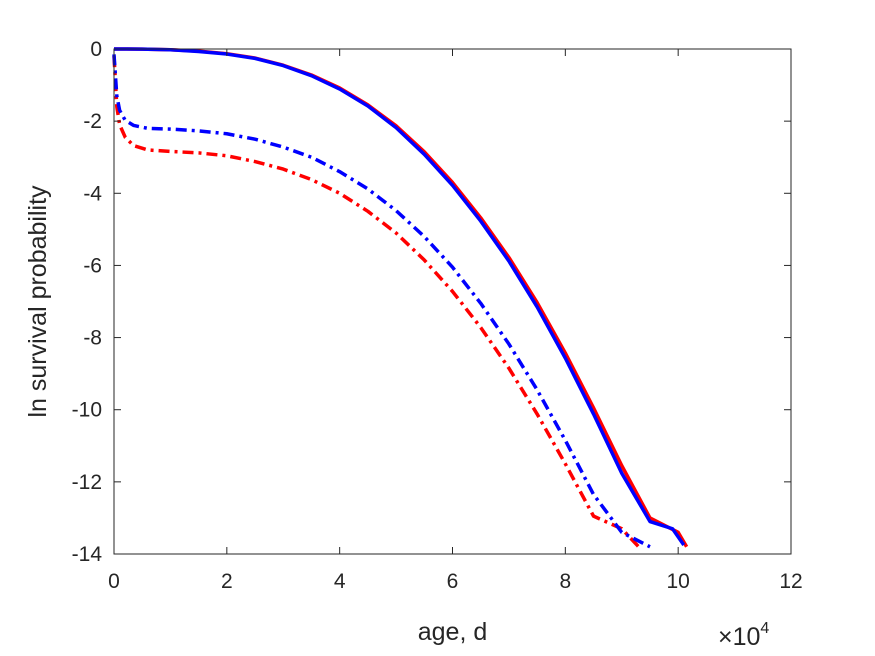  Describe the element at coordinates (92, 338) in the screenshot. I see `y-tick-label-4: -8` at that location.